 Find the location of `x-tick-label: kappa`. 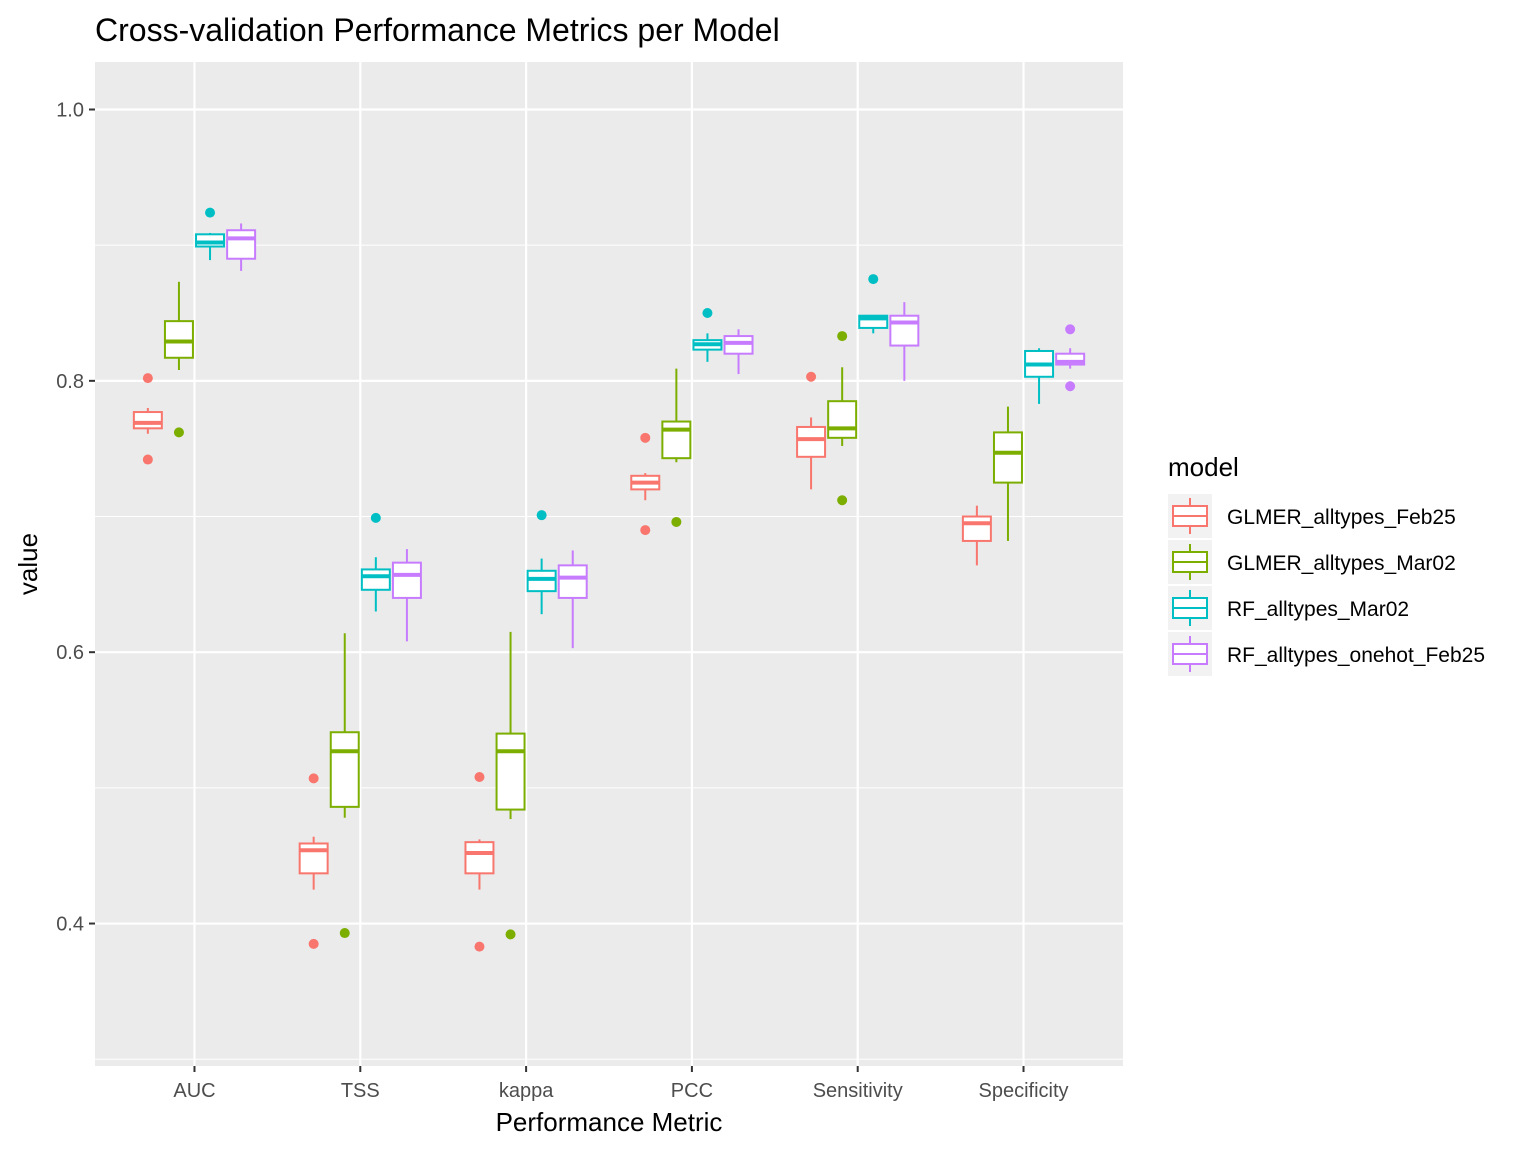

x-tick-label: kappa is located at coordinates (526, 1091).